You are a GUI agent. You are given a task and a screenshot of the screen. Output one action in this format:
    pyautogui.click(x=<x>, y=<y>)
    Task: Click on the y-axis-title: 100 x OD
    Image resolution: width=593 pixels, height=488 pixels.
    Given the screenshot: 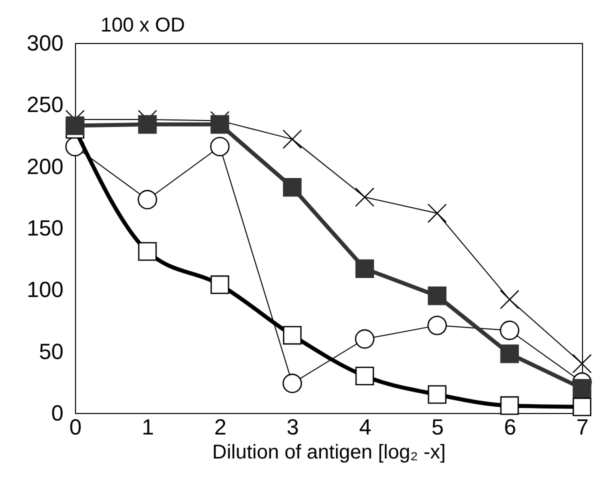 What is the action you would take?
    pyautogui.click(x=142, y=25)
    